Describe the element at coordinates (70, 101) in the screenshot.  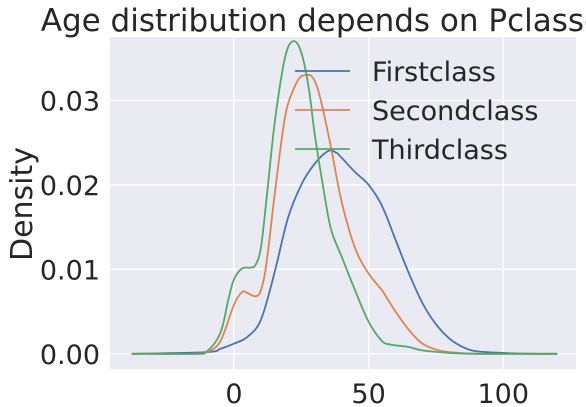
I see `y-tick-label: 0.03` at that location.